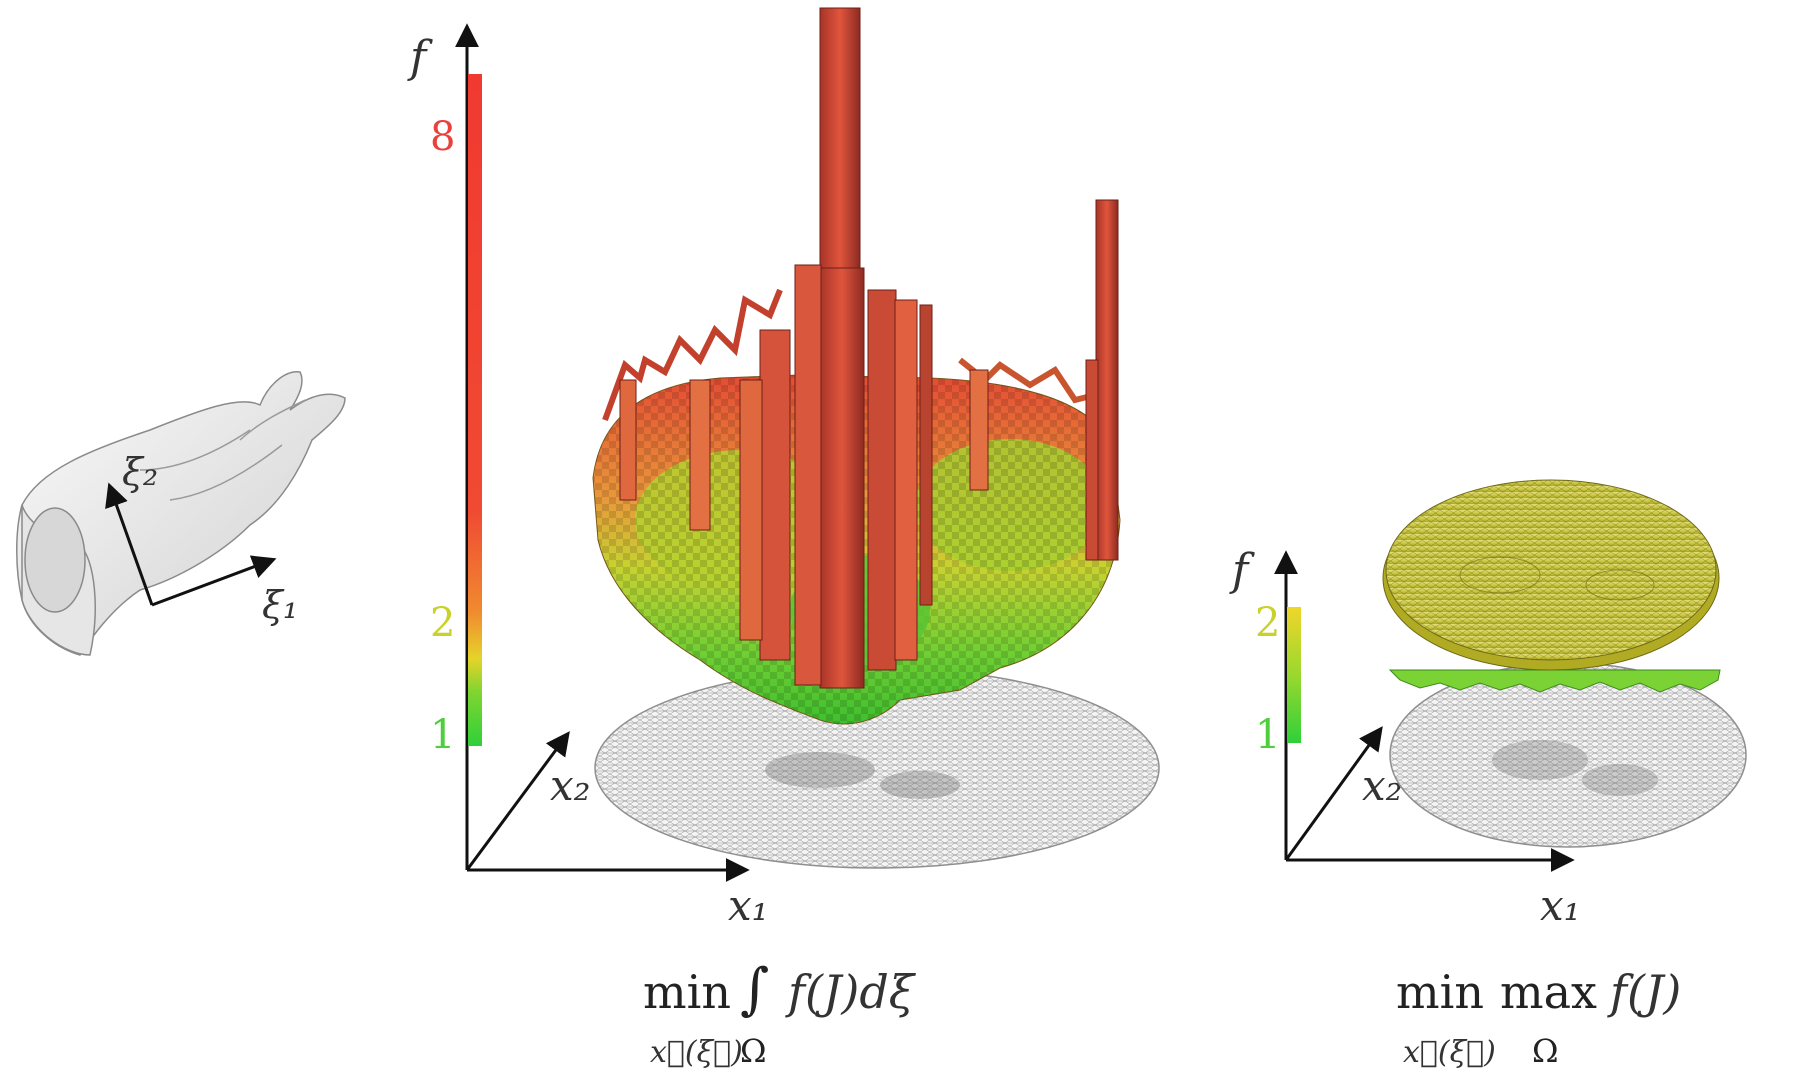 This screenshot has height=1080, width=1818. What do you see at coordinates (140, 472) in the screenshot?
I see `xi2-label: ξ₂` at bounding box center [140, 472].